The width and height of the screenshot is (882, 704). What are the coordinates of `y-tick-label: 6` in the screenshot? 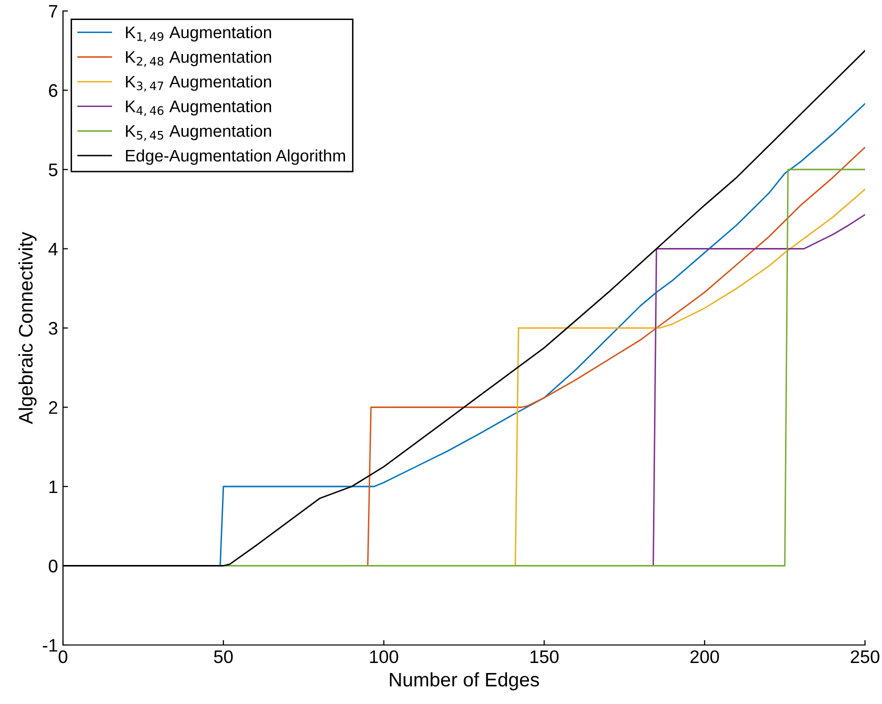 It's located at (53, 90).